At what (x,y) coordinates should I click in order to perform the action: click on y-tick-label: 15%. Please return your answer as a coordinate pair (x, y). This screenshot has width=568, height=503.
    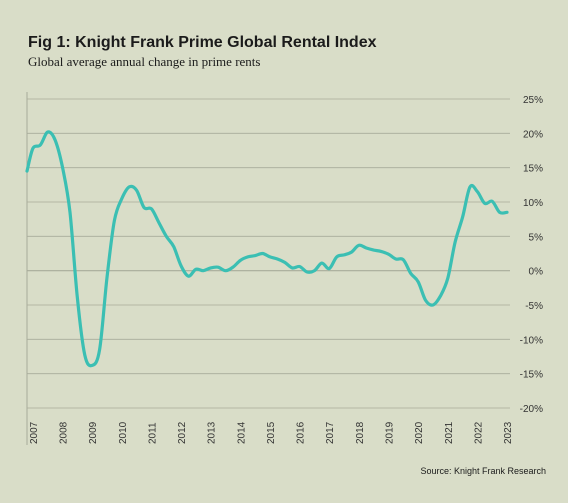
    Looking at the image, I should click on (533, 169).